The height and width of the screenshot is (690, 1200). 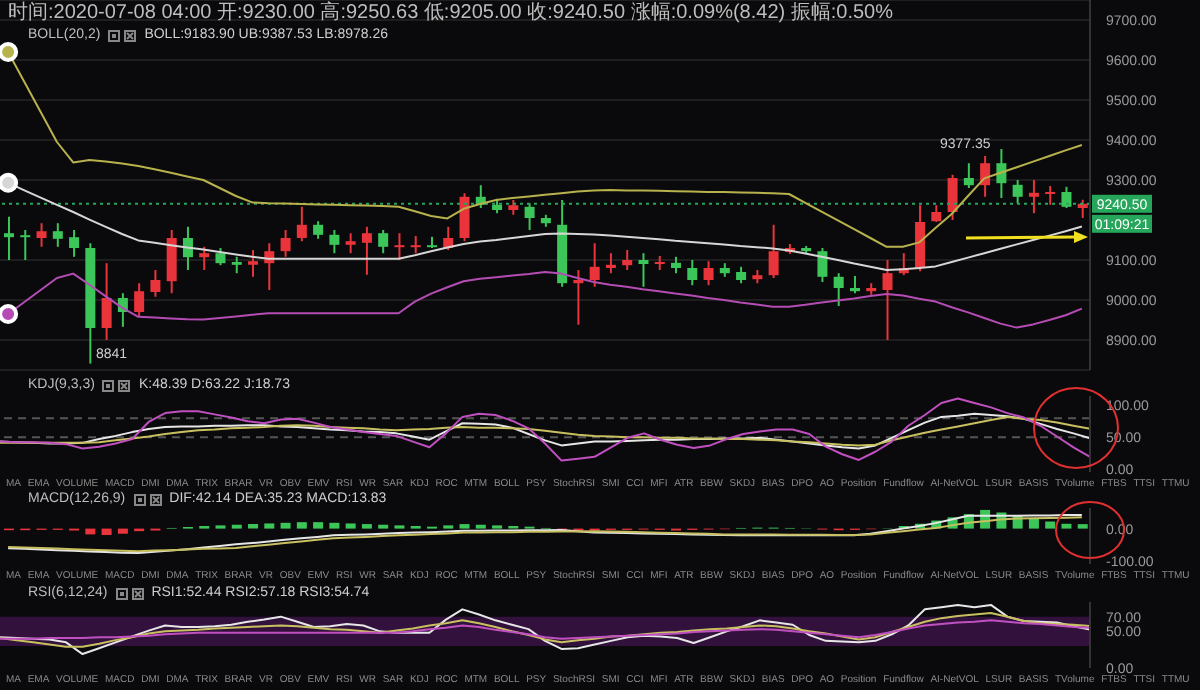 I want to click on chart-title: 时间:2020-07-08 04:00 开:9230.00 高:9250.63 低:9205.00 收:9240.50 涨幅:0.09%(8.42) 振幅:0.50%, so click(x=450, y=14).